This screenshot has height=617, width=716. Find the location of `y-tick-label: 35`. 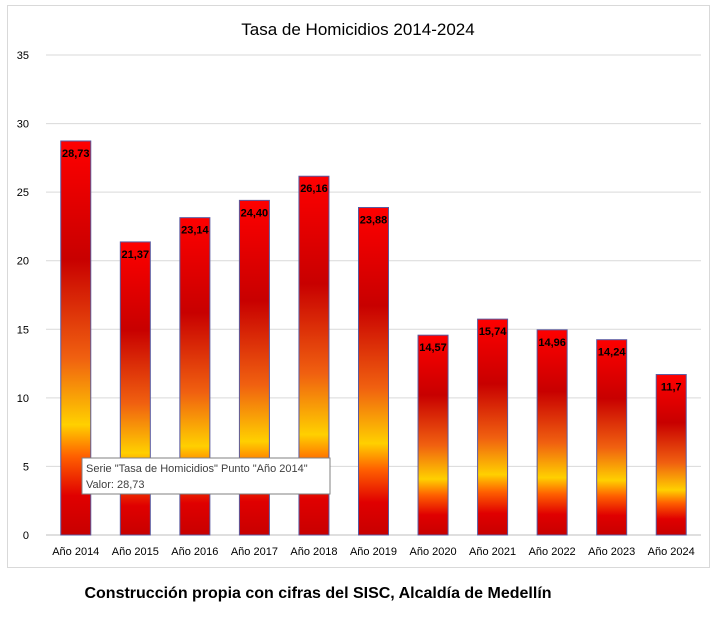

y-tick-label: 35 is located at coordinates (23, 56).